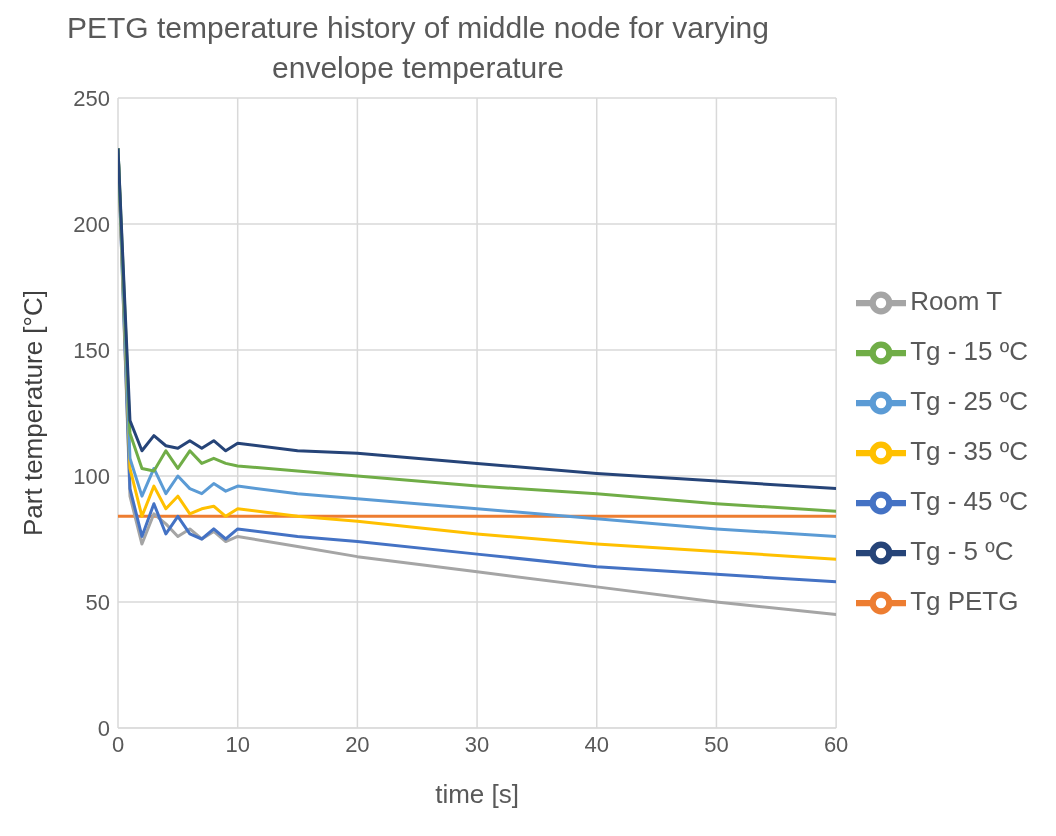 The width and height of the screenshot is (1056, 836). Describe the element at coordinates (103, 728) in the screenshot. I see `y-tick-label: 0` at that location.